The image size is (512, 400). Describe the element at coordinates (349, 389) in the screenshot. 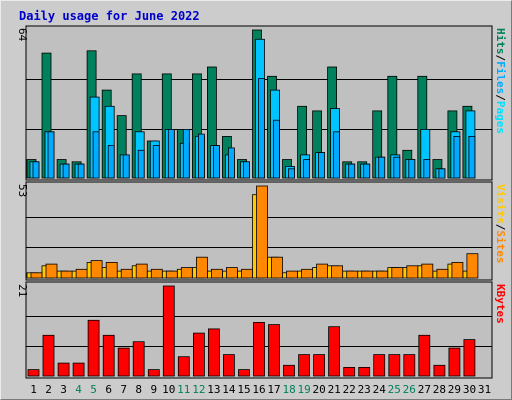

I see `x-tick-label: 22` at that location.